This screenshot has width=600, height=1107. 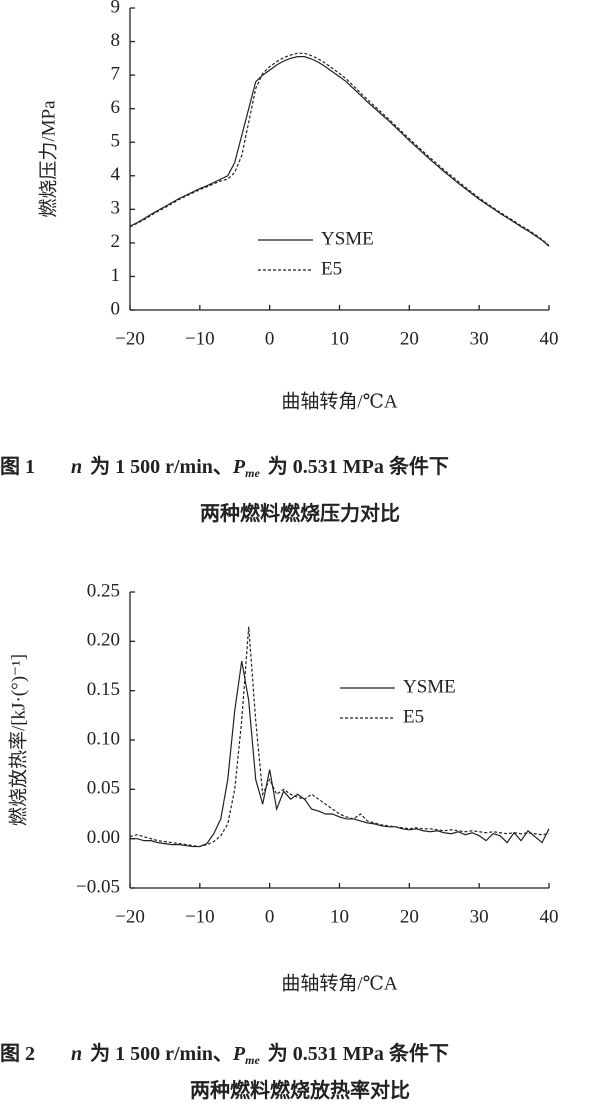 I want to click on caption-line: 两种燃料燃烧压力对比, so click(x=300, y=513).